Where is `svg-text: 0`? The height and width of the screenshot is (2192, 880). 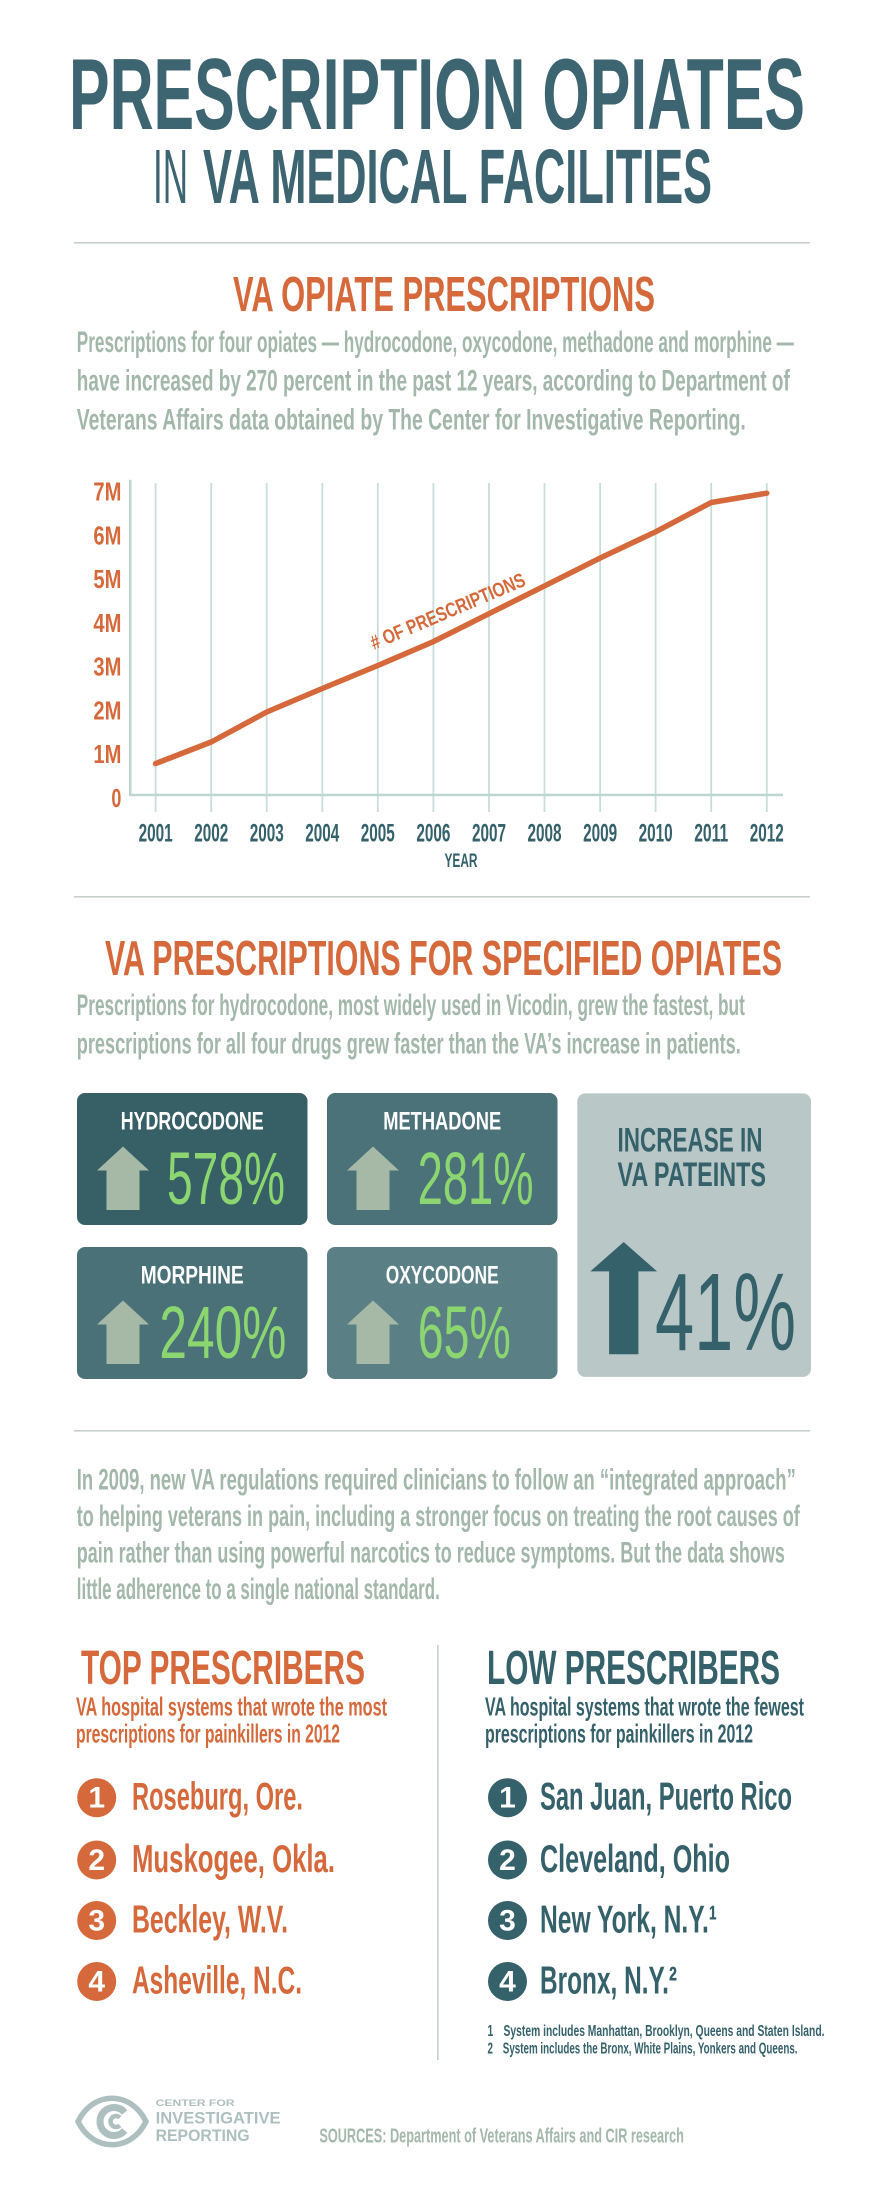 svg-text: 0 is located at coordinates (116, 798).